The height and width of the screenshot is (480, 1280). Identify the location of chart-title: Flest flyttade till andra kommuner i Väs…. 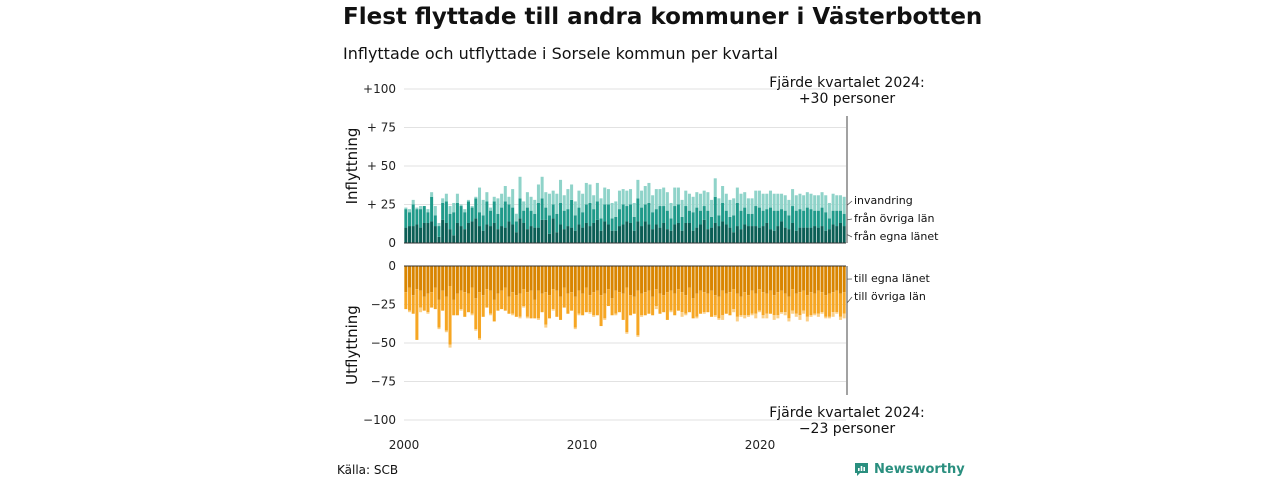
(663, 17).